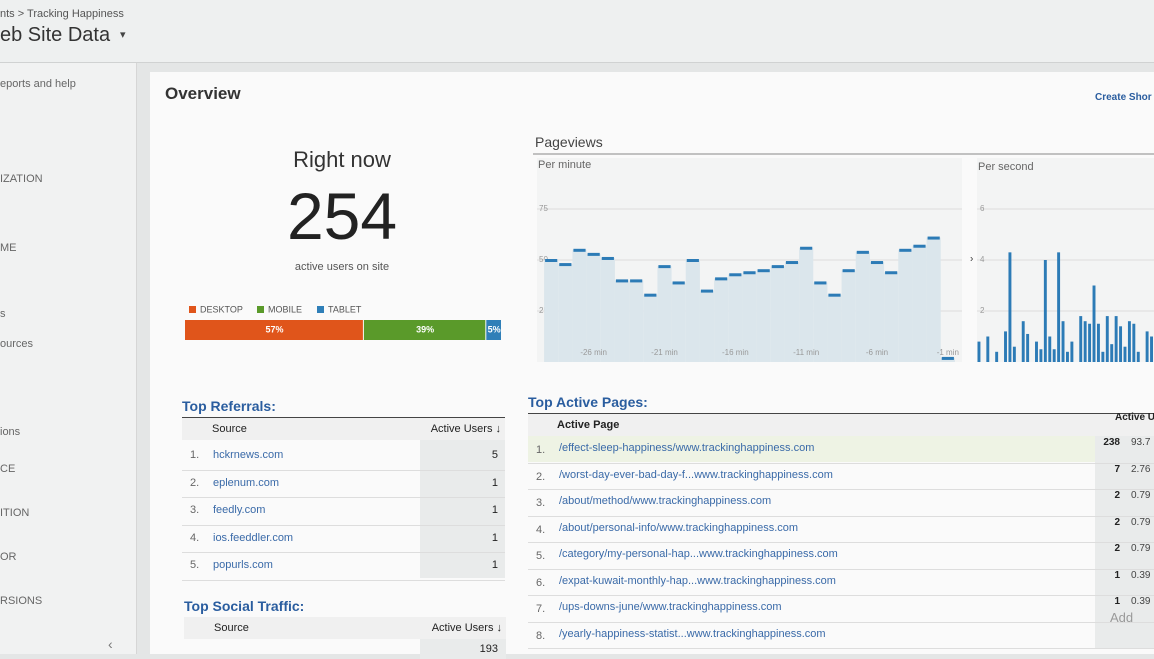  Describe the element at coordinates (123, 35) in the screenshot. I see `dropdown-arrow: ▾` at that location.